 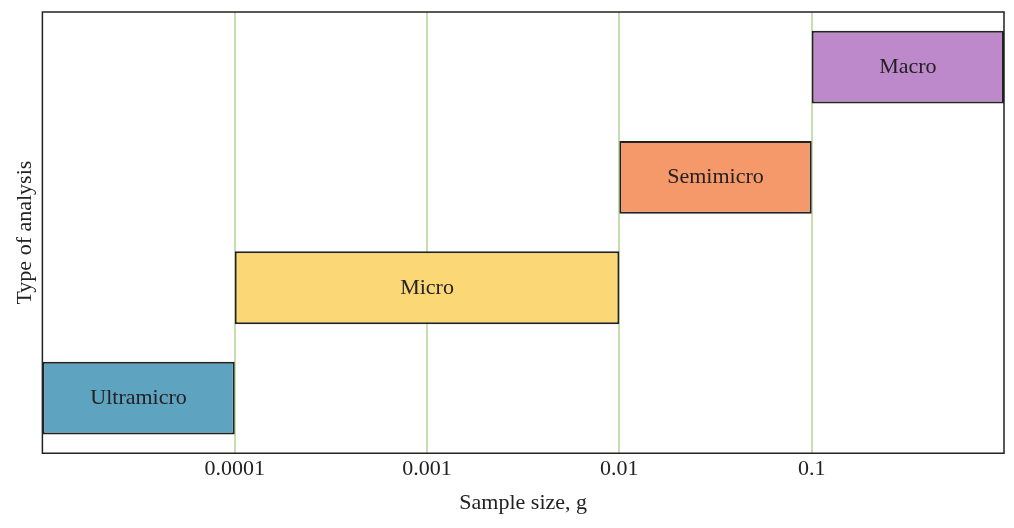 What do you see at coordinates (138, 396) in the screenshot?
I see `y-tick-label: Ultramicro` at bounding box center [138, 396].